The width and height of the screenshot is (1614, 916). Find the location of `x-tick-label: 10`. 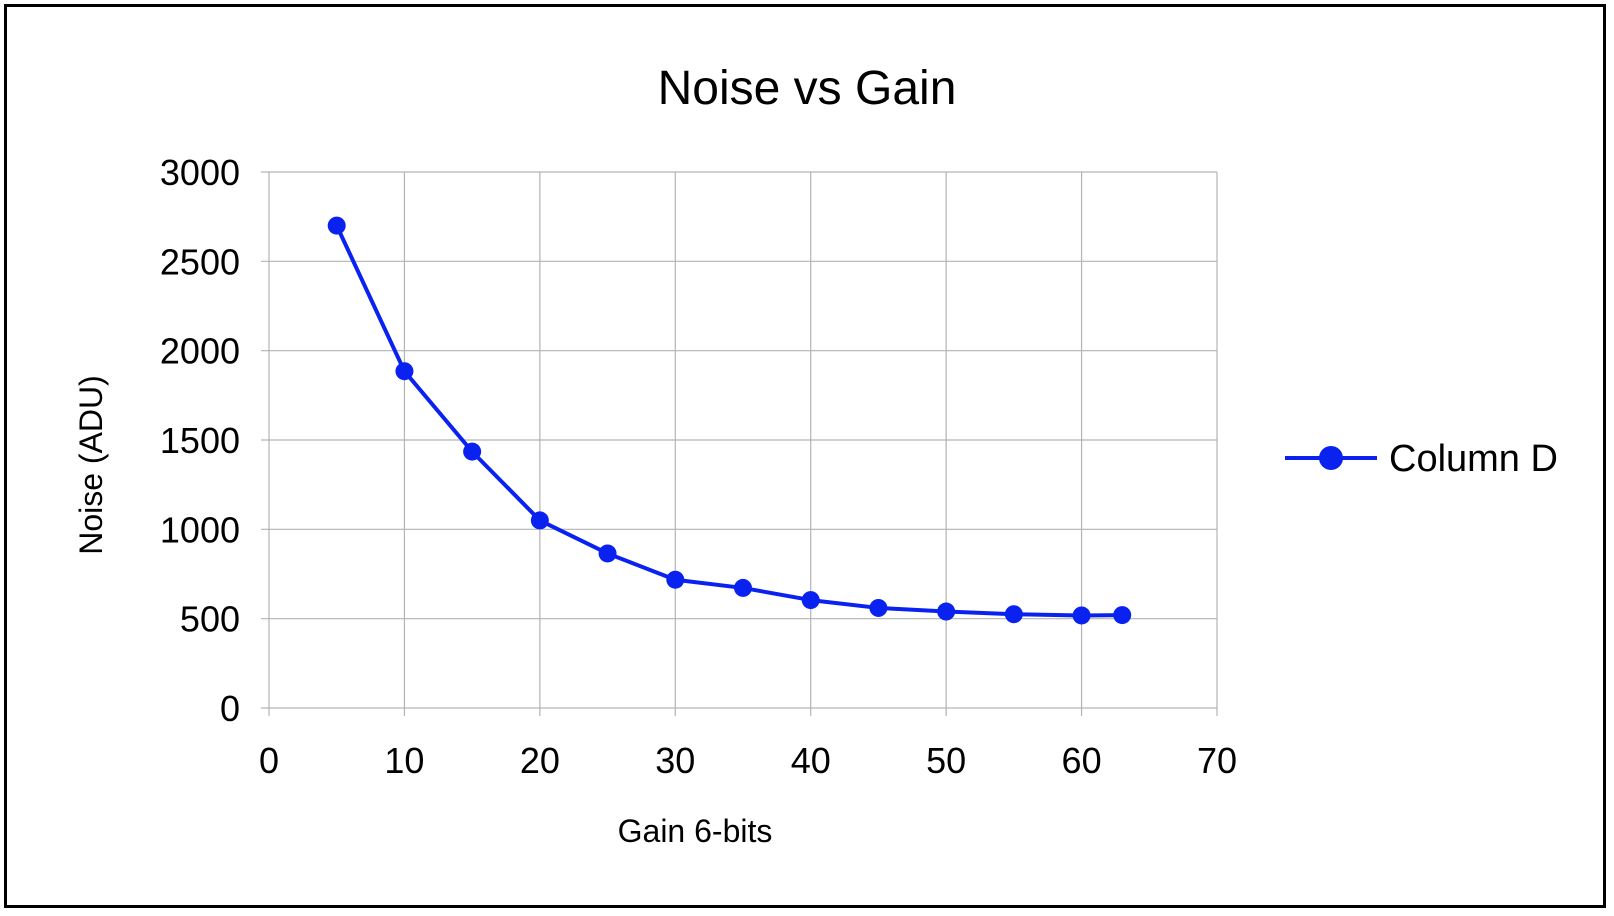

x-tick-label: 10 is located at coordinates (404, 760).